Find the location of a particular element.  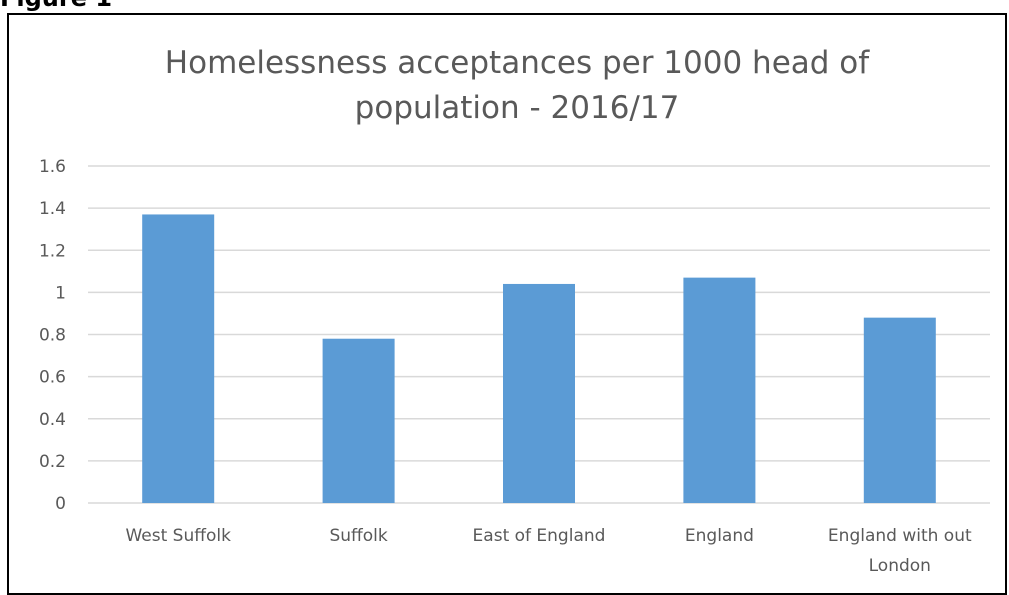

chart-title-line: population - 2016/17 is located at coordinates (517, 108).